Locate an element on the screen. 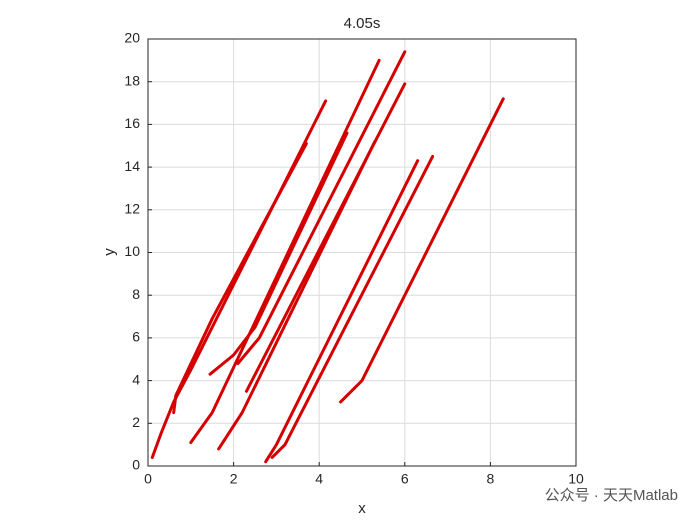 The height and width of the screenshot is (525, 700). x-tick-label: 4 is located at coordinates (319, 479).